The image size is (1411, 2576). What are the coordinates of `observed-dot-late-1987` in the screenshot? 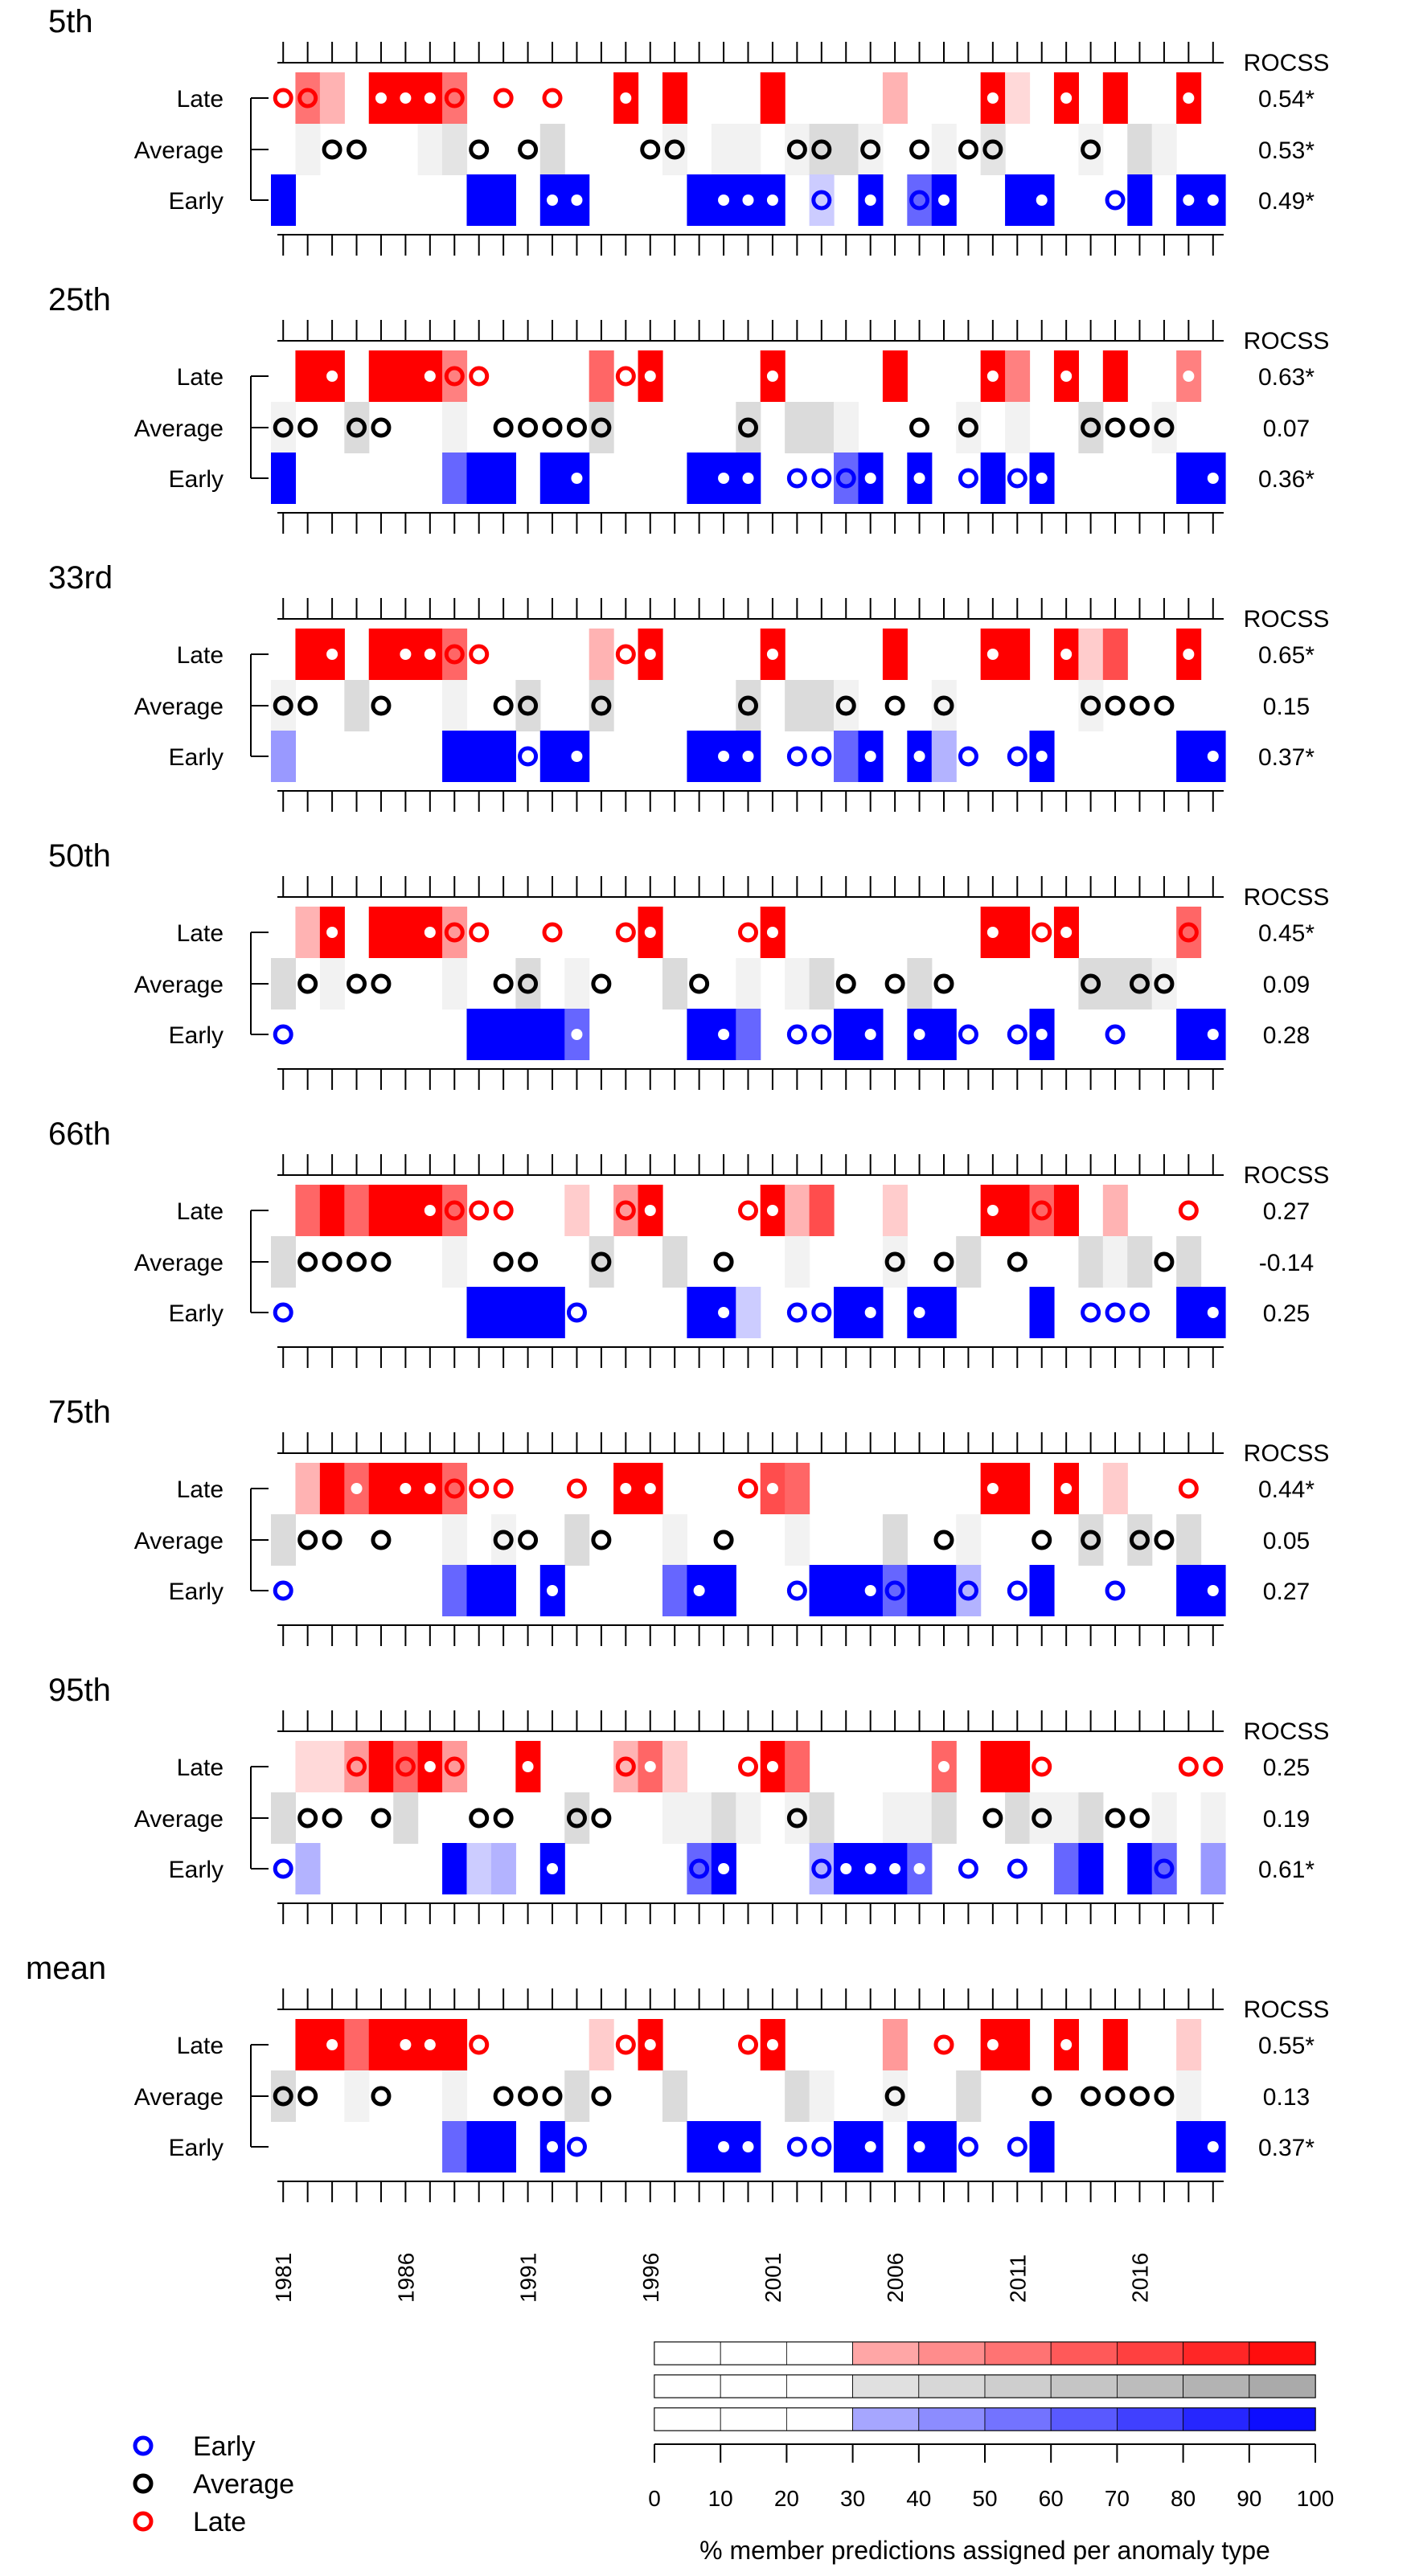 It's located at (430, 2044).